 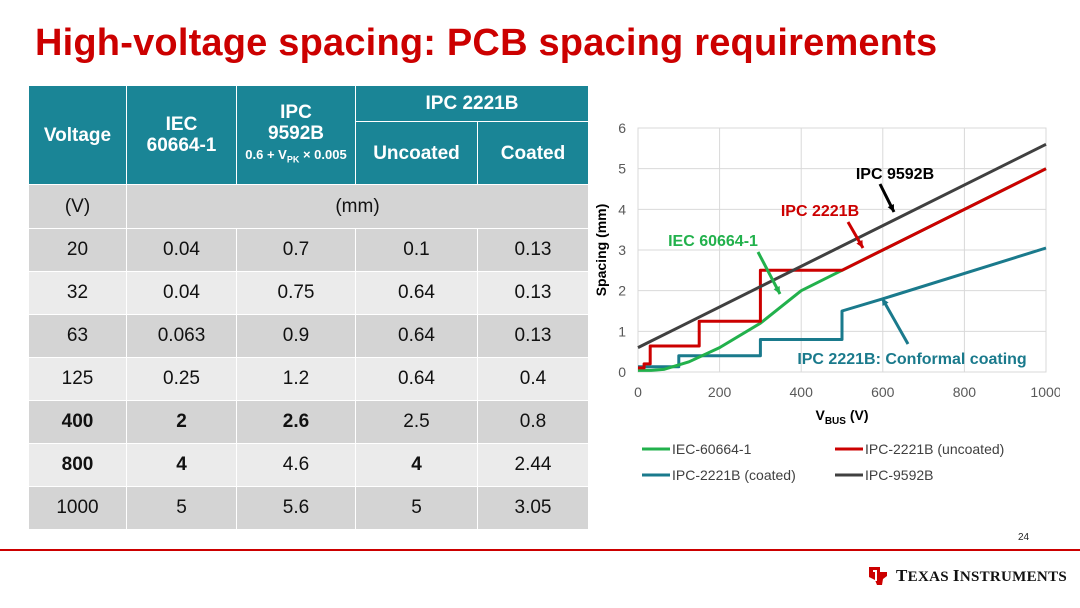 What do you see at coordinates (296, 250) in the screenshot?
I see `table-cell: 0.7` at bounding box center [296, 250].